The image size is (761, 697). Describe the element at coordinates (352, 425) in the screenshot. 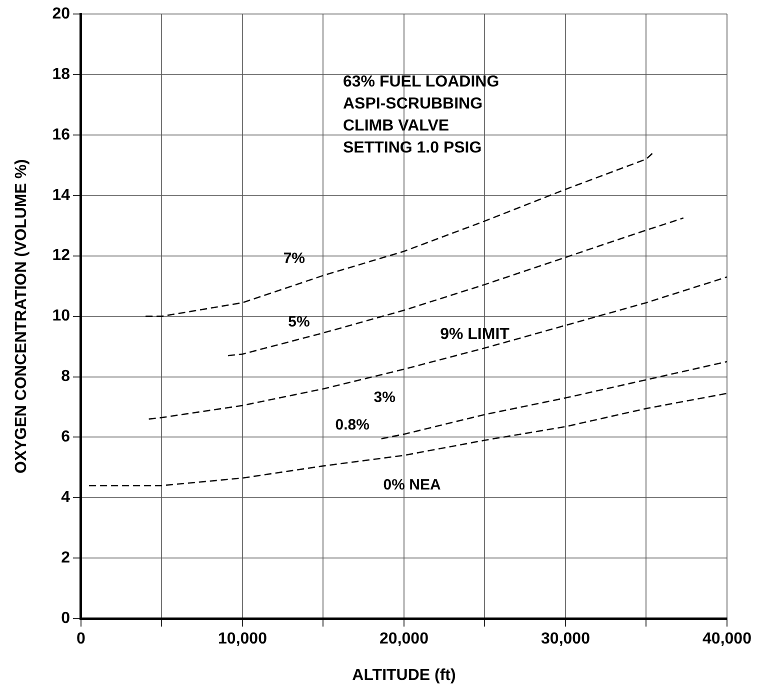

I see `series-label: 0.8%` at that location.